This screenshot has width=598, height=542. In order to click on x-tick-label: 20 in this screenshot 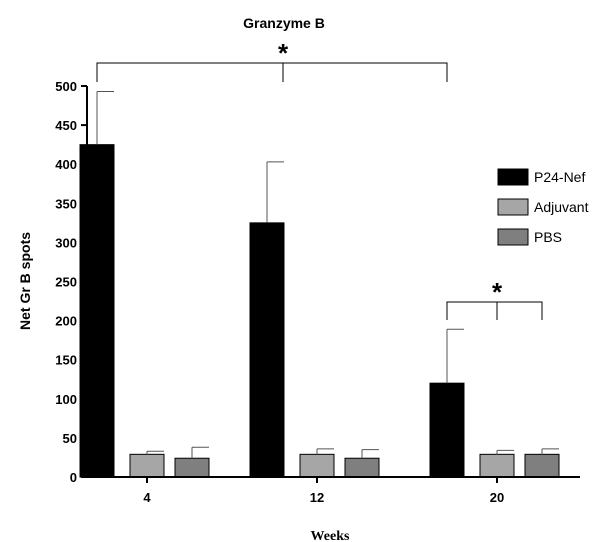, I will do `click(497, 497)`.